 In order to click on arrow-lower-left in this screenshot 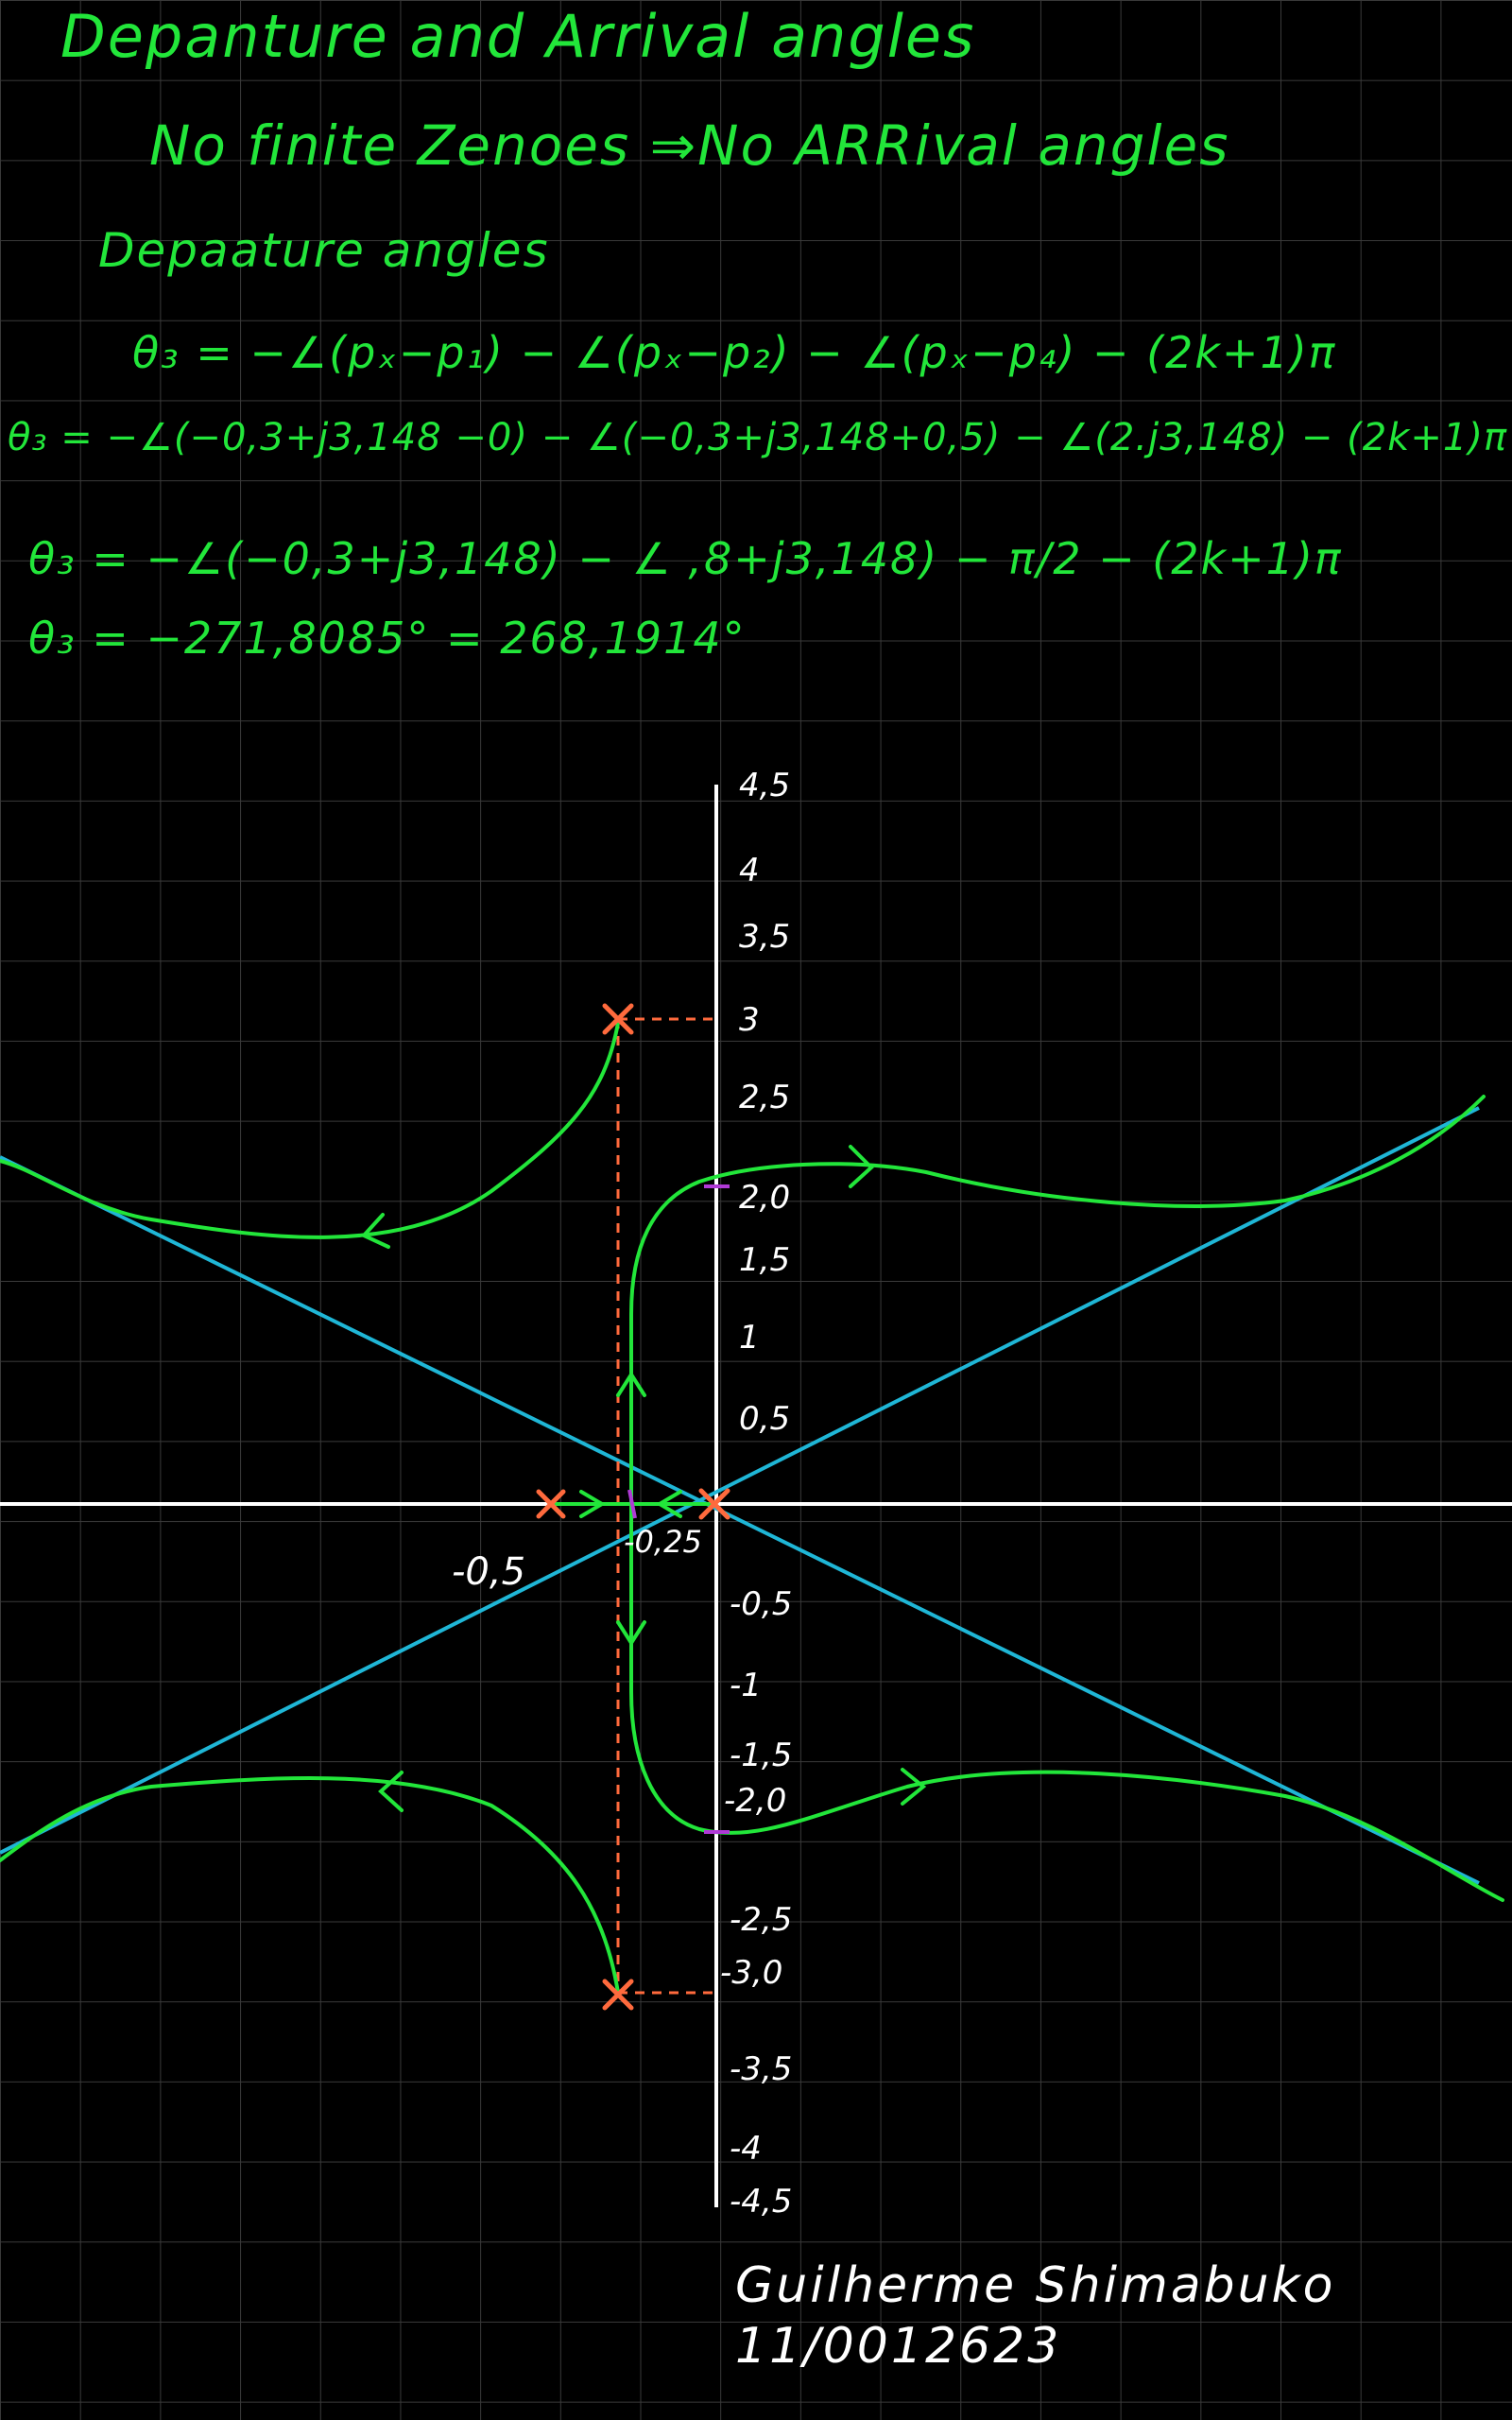, I will do `click(391, 1791)`.